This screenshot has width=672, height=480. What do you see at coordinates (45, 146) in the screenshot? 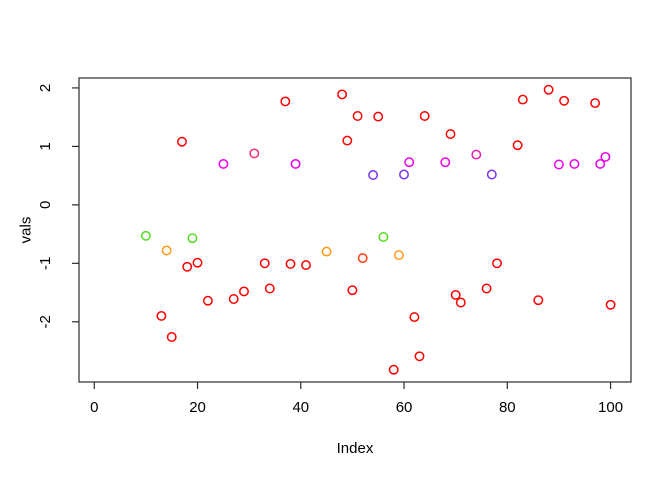
I see `y-tick-label: 1` at bounding box center [45, 146].